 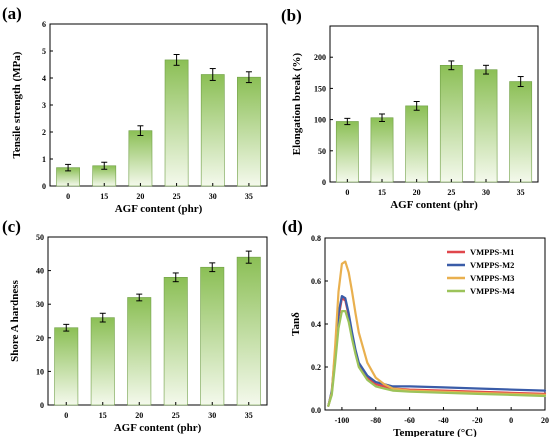 What do you see at coordinates (40, 371) in the screenshot?
I see `y-tick-label: 10` at bounding box center [40, 371].